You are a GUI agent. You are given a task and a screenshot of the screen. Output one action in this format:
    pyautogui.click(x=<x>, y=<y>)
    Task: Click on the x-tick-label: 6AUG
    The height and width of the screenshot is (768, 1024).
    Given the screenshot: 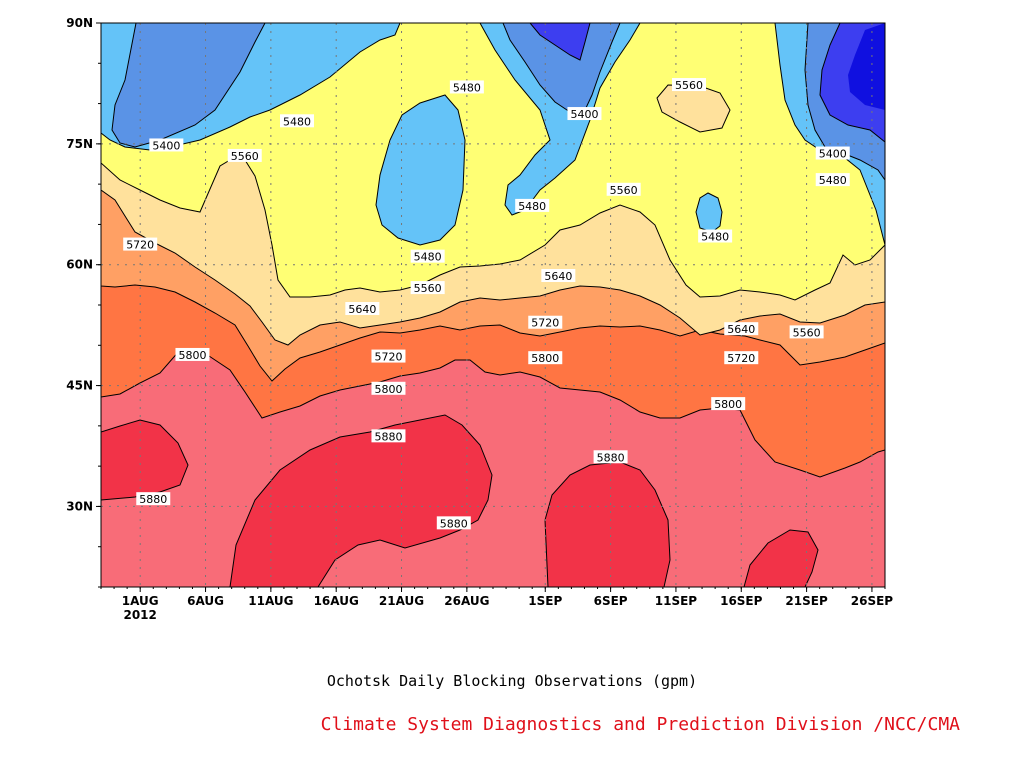 What is the action you would take?
    pyautogui.click(x=205, y=601)
    